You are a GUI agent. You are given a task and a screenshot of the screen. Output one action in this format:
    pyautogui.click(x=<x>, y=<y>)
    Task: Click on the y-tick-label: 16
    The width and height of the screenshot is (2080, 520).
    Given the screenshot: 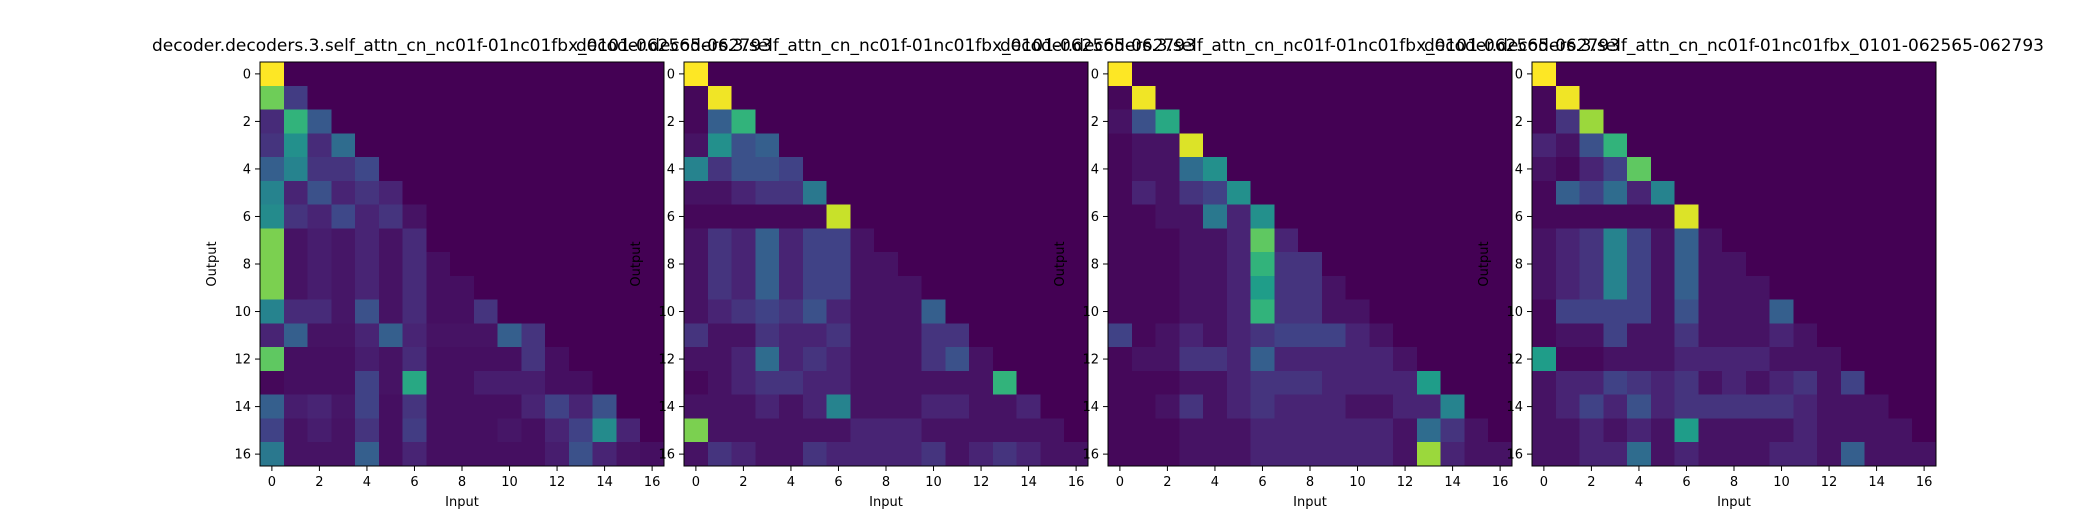 What is the action you would take?
    pyautogui.click(x=1090, y=455)
    